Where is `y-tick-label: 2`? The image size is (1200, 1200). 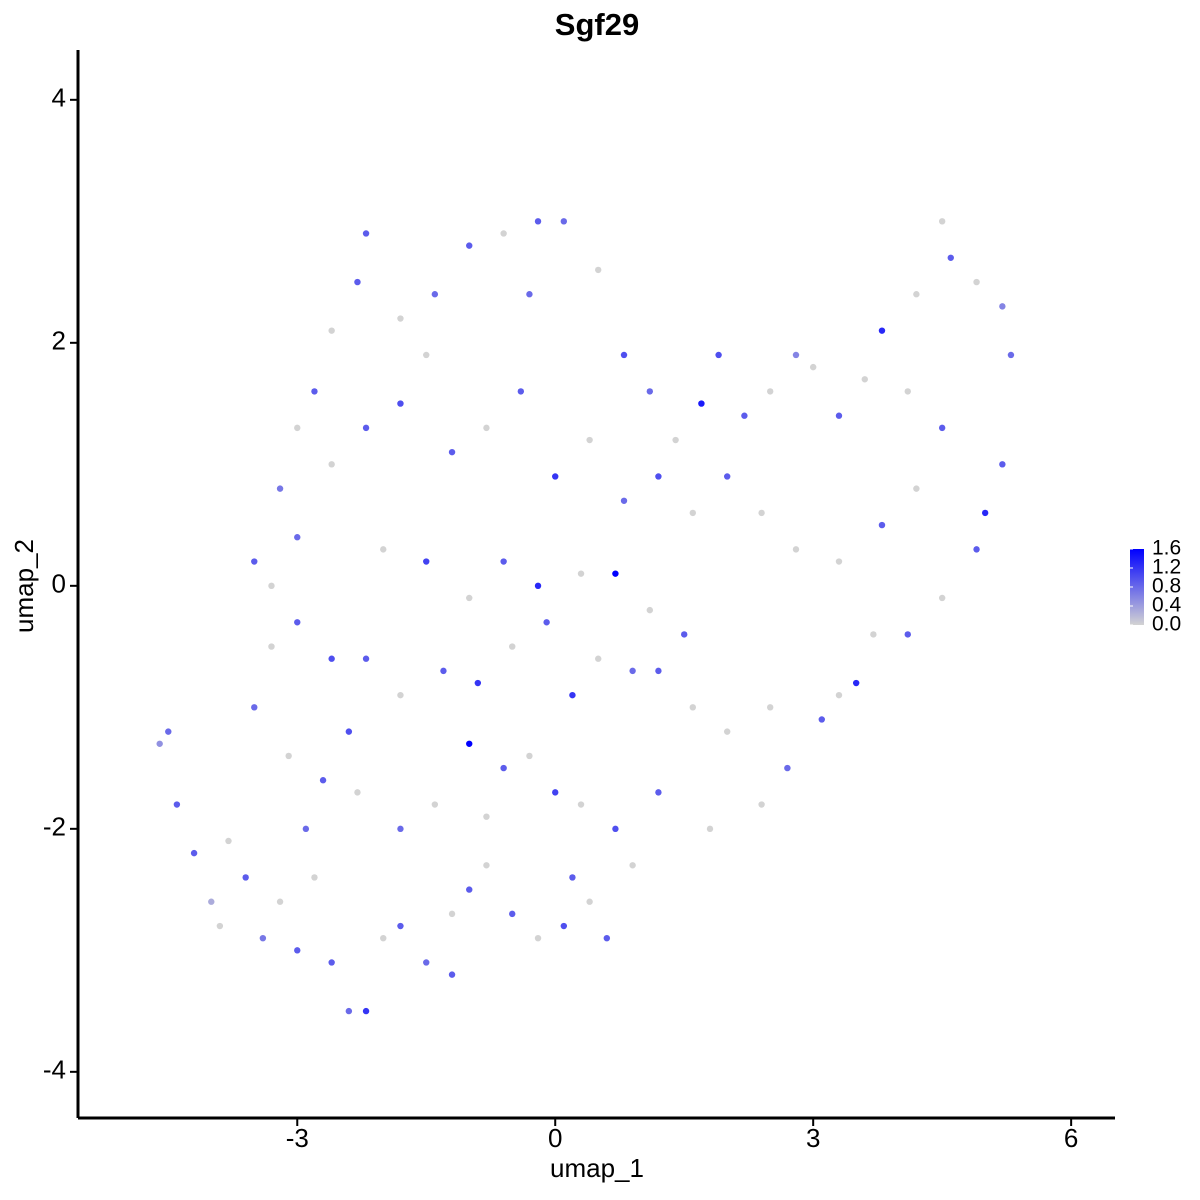 y-tick-label: 2 is located at coordinates (59, 341).